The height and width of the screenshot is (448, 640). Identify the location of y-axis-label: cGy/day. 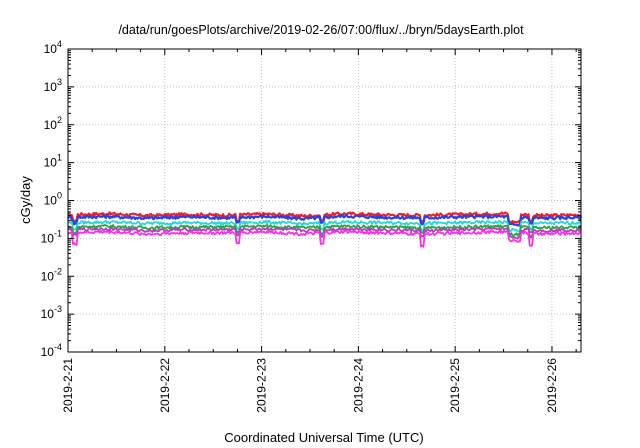
(25, 200).